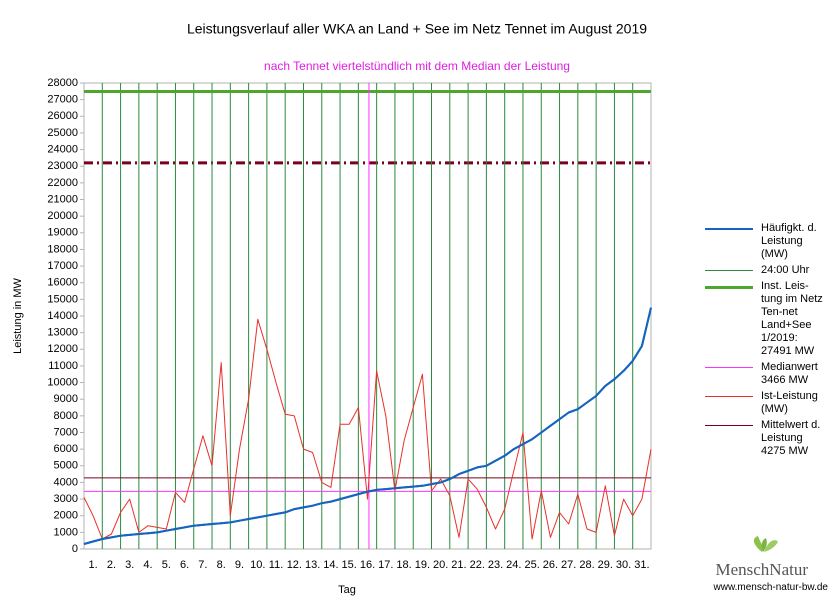 This screenshot has width=834, height=600. I want to click on x-tick-label: 17., so click(385, 565).